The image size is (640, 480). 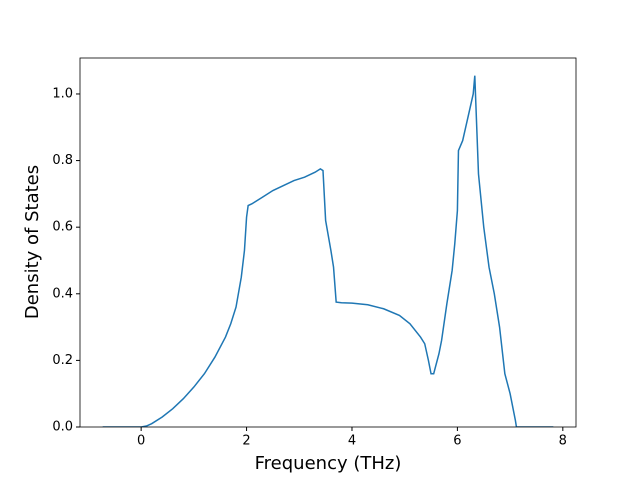 I want to click on y-tick-label: 0.4, so click(x=62, y=293).